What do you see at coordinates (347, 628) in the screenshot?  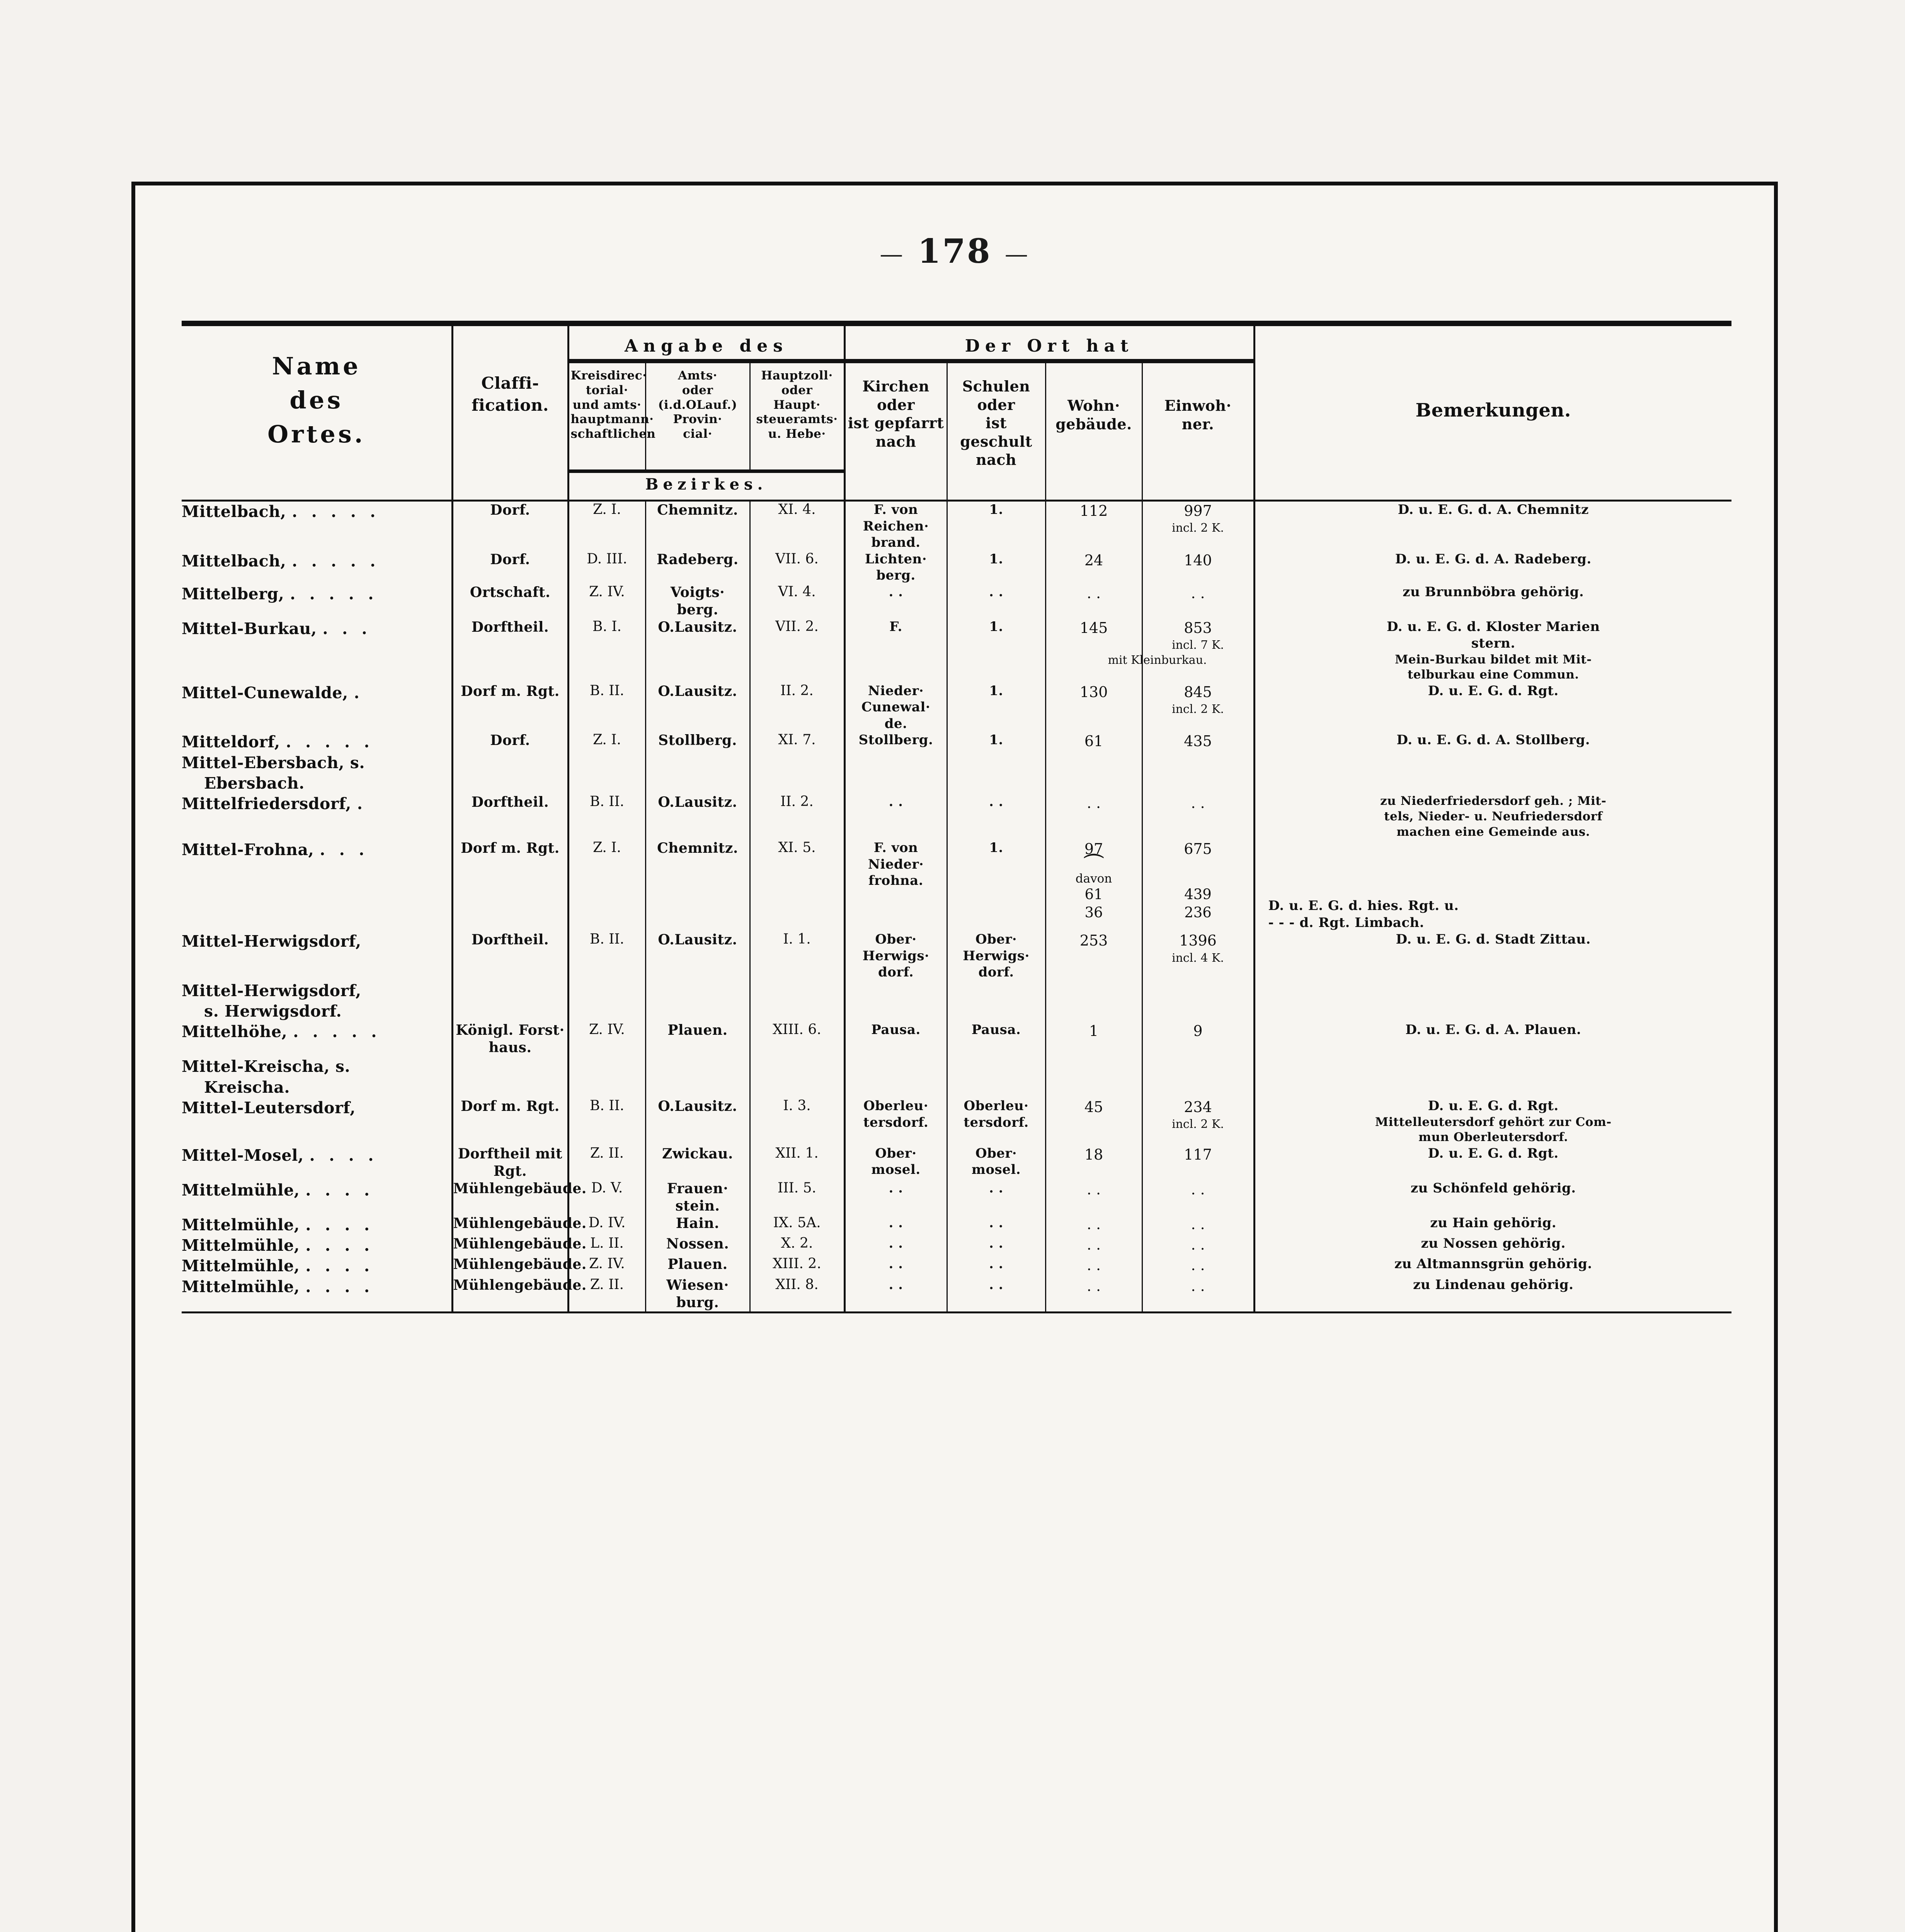 I see `leader-dots: . . .` at bounding box center [347, 628].